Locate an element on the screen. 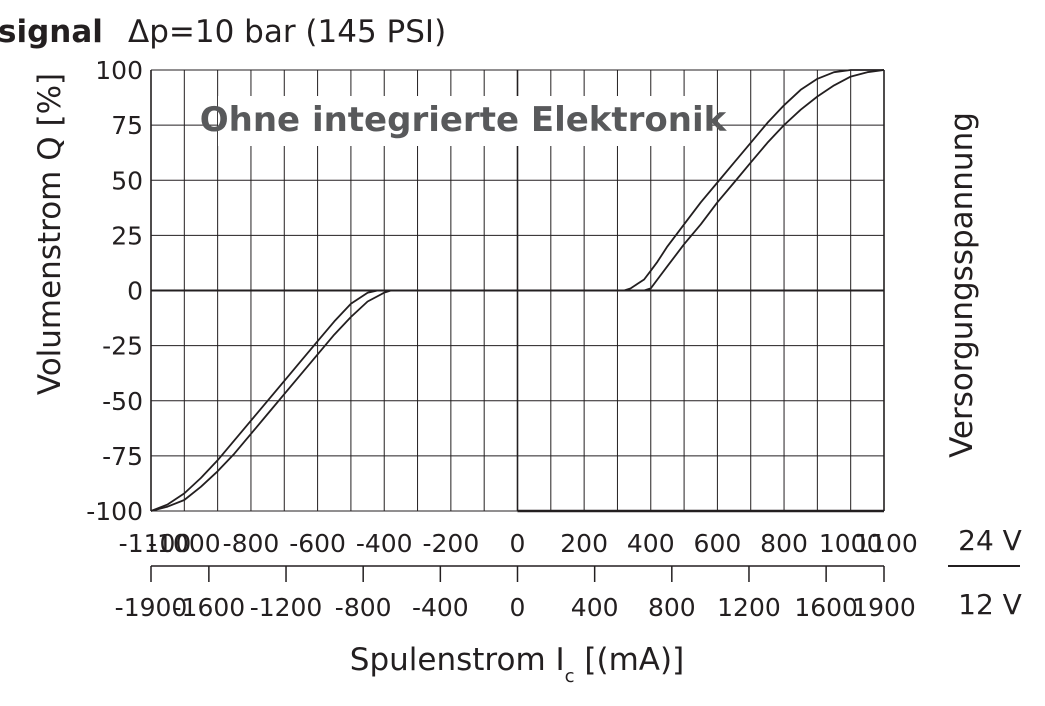 The height and width of the screenshot is (706, 1045). x2-tick-label: -400 is located at coordinates (440, 607).